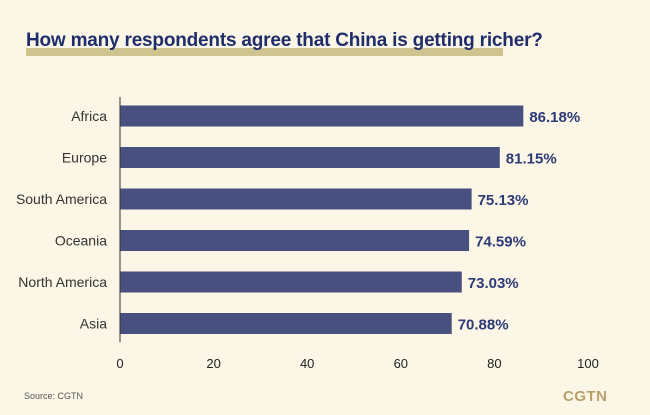  I want to click on category-label: Europe, so click(84, 158).